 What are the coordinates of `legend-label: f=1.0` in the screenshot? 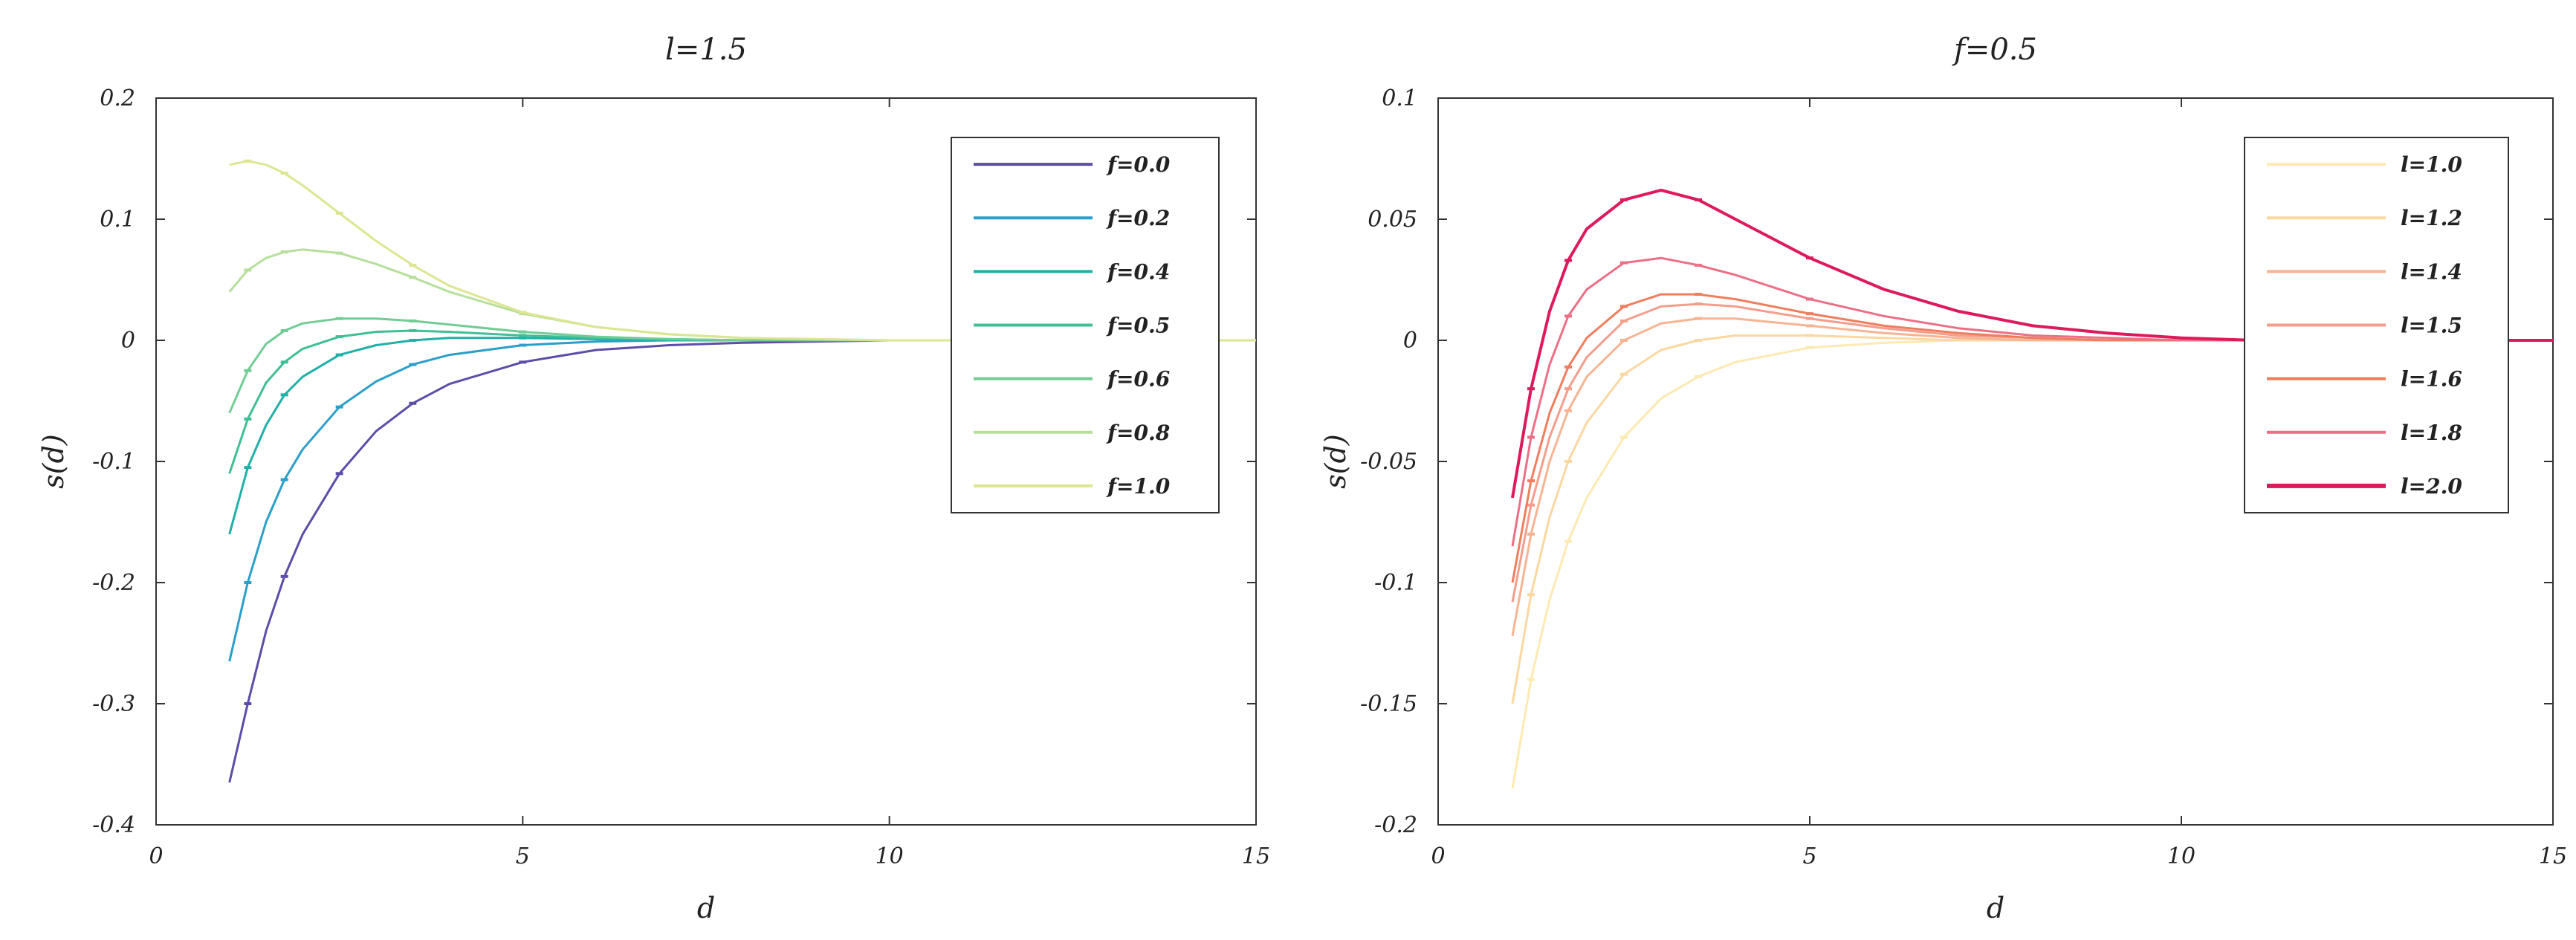 It's located at (1138, 486).